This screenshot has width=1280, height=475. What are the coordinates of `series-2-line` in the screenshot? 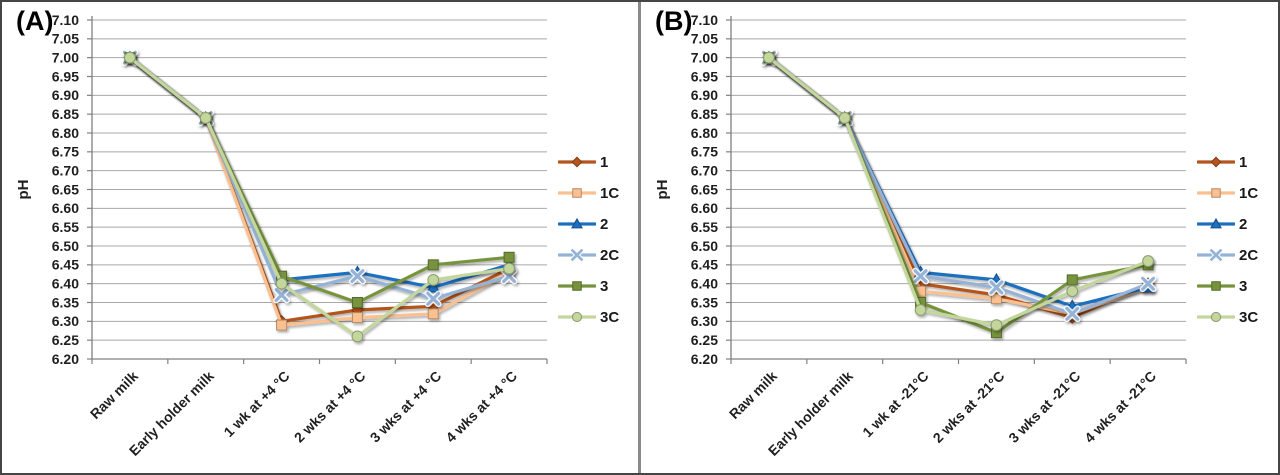 It's located at (319, 172).